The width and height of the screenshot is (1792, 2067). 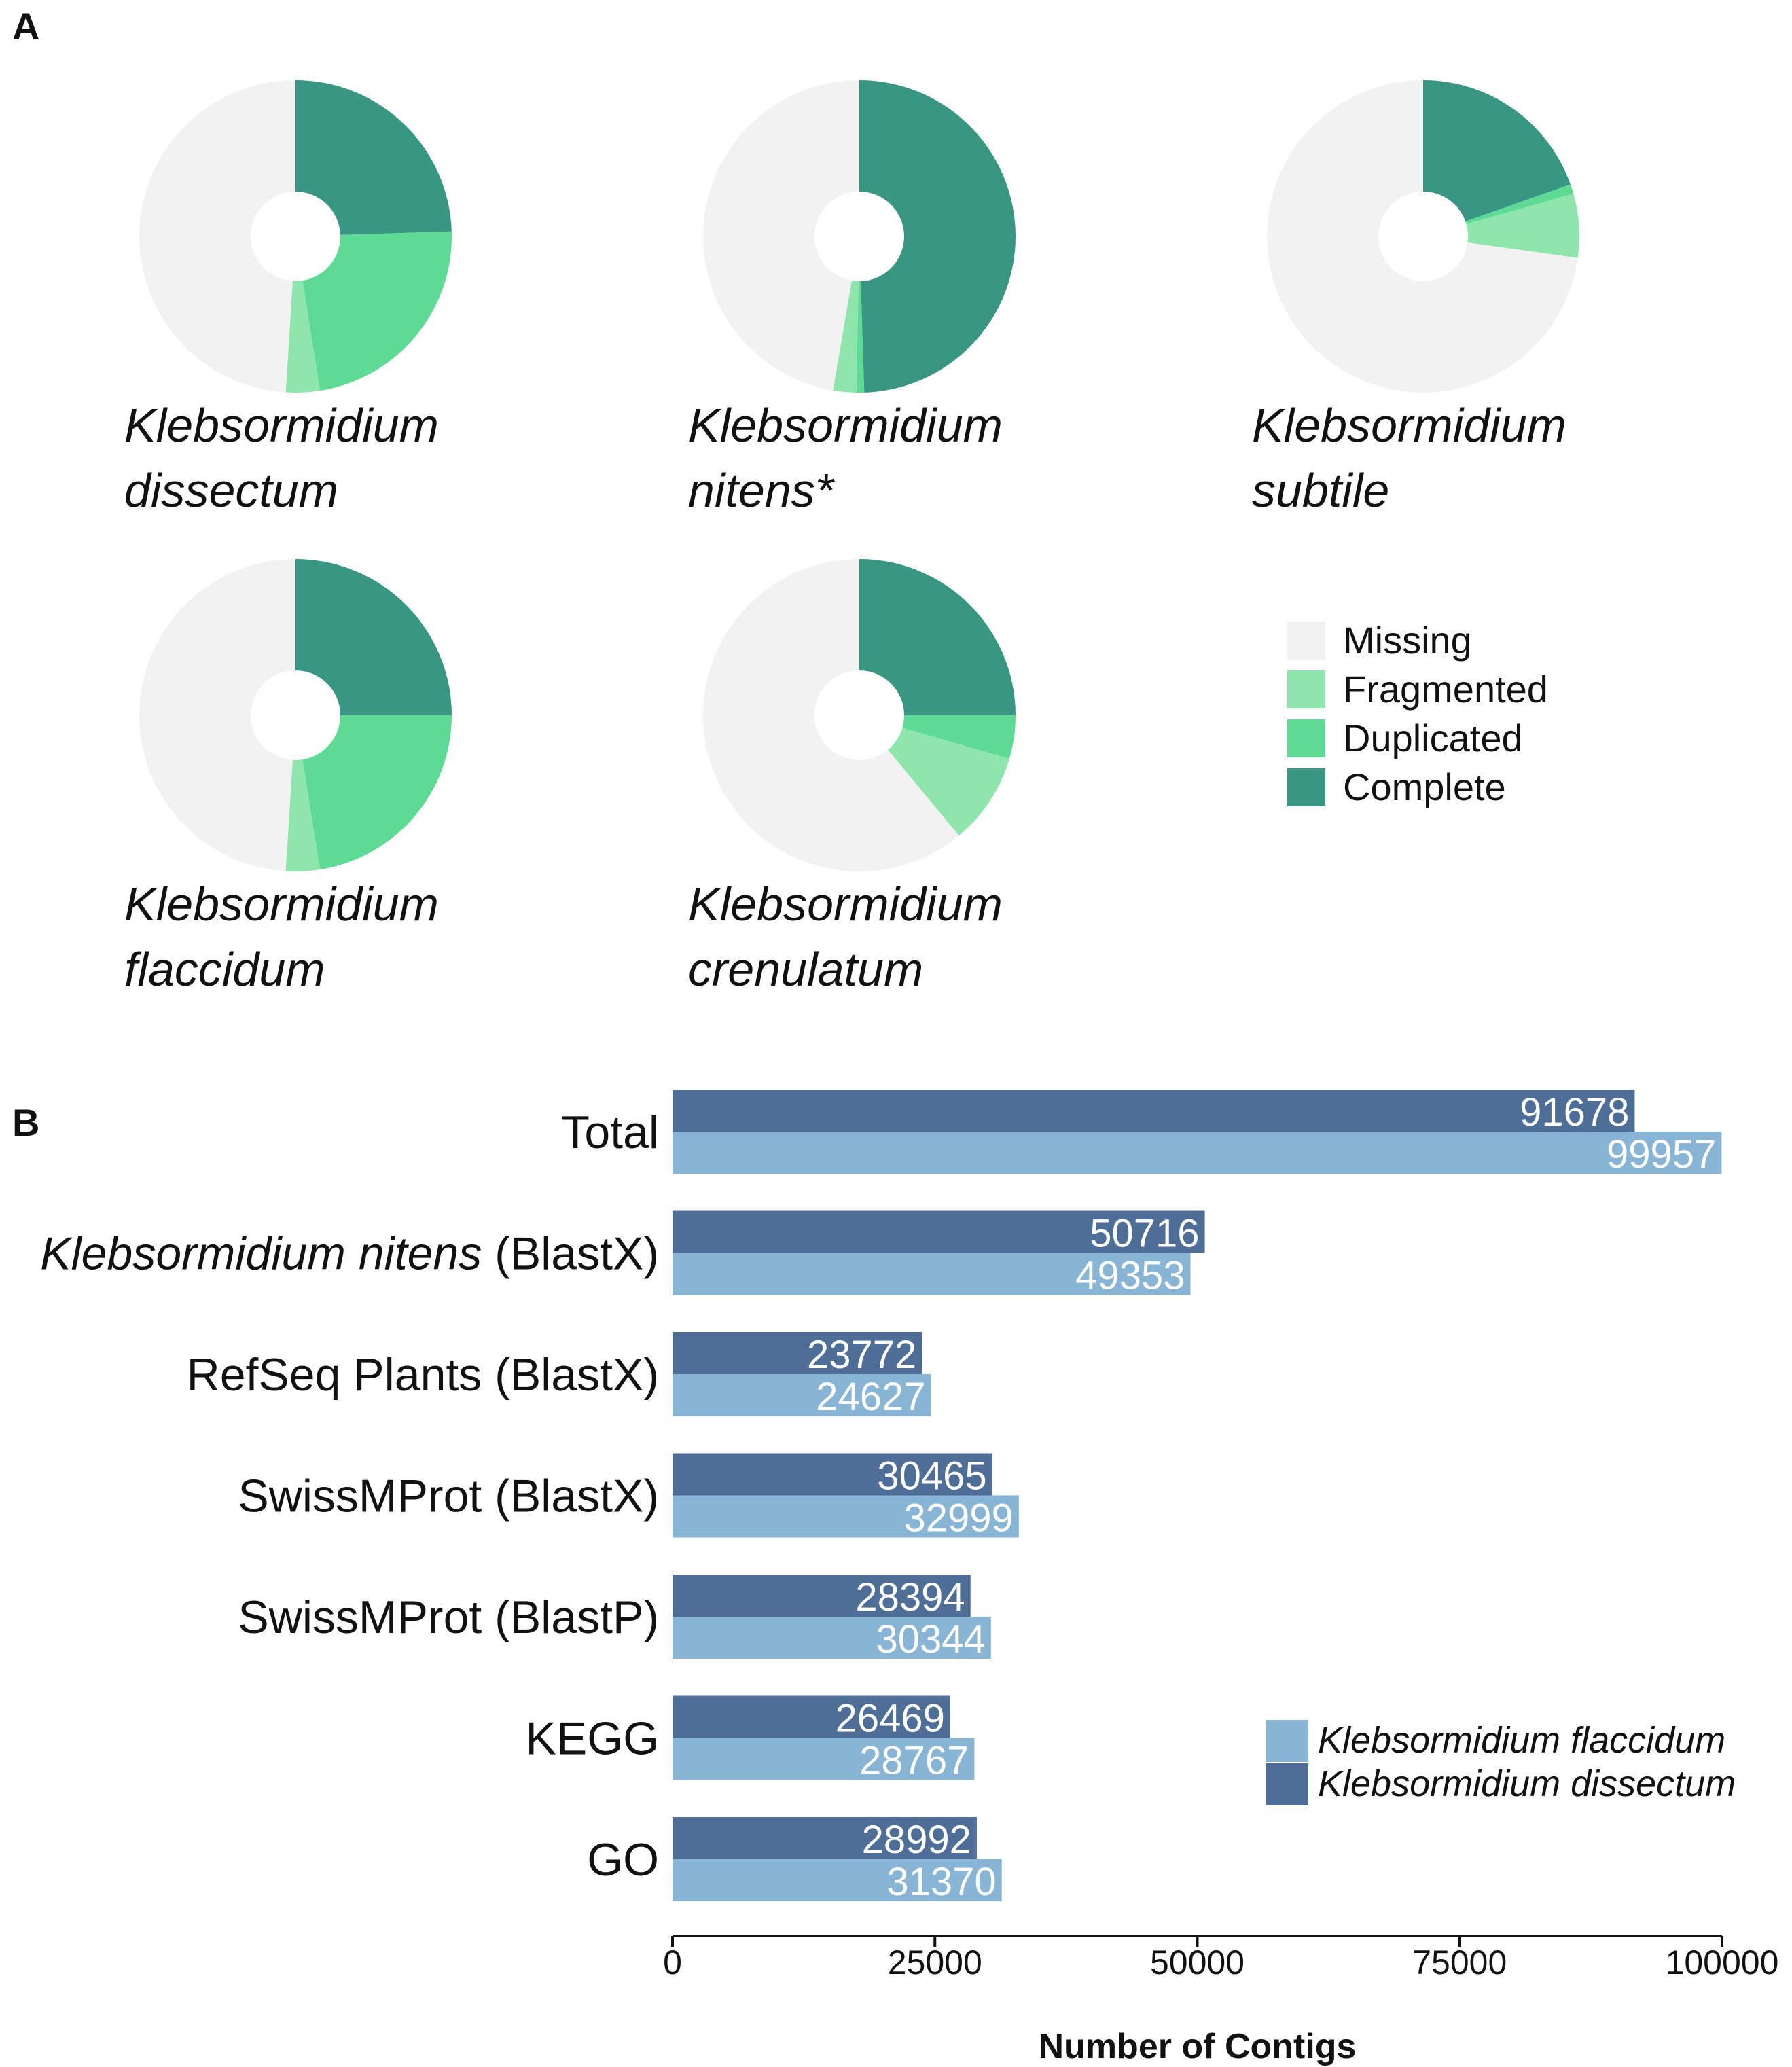 What do you see at coordinates (1722, 1962) in the screenshot?
I see `x-tick-label: 100000` at bounding box center [1722, 1962].